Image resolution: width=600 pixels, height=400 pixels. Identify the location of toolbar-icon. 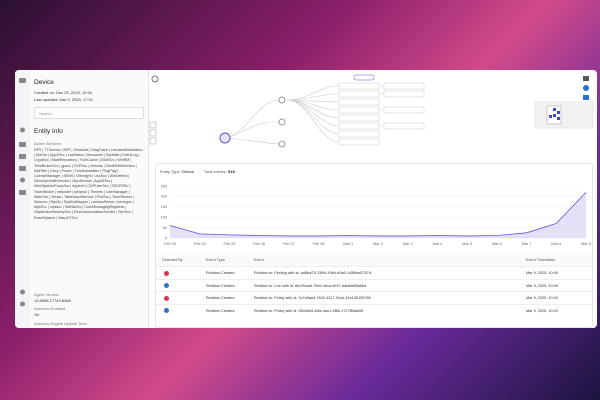
(155, 79).